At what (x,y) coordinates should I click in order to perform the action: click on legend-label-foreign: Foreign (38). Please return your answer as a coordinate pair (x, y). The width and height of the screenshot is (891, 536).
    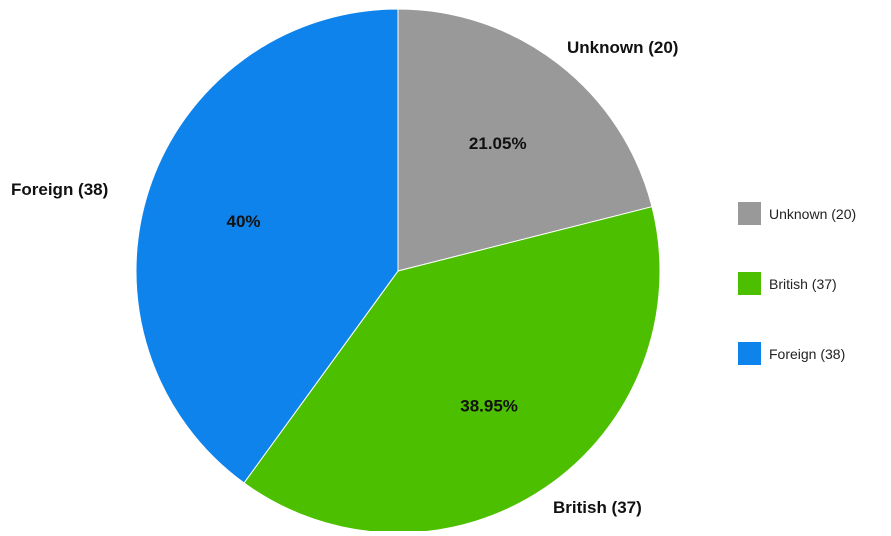
    Looking at the image, I should click on (807, 354).